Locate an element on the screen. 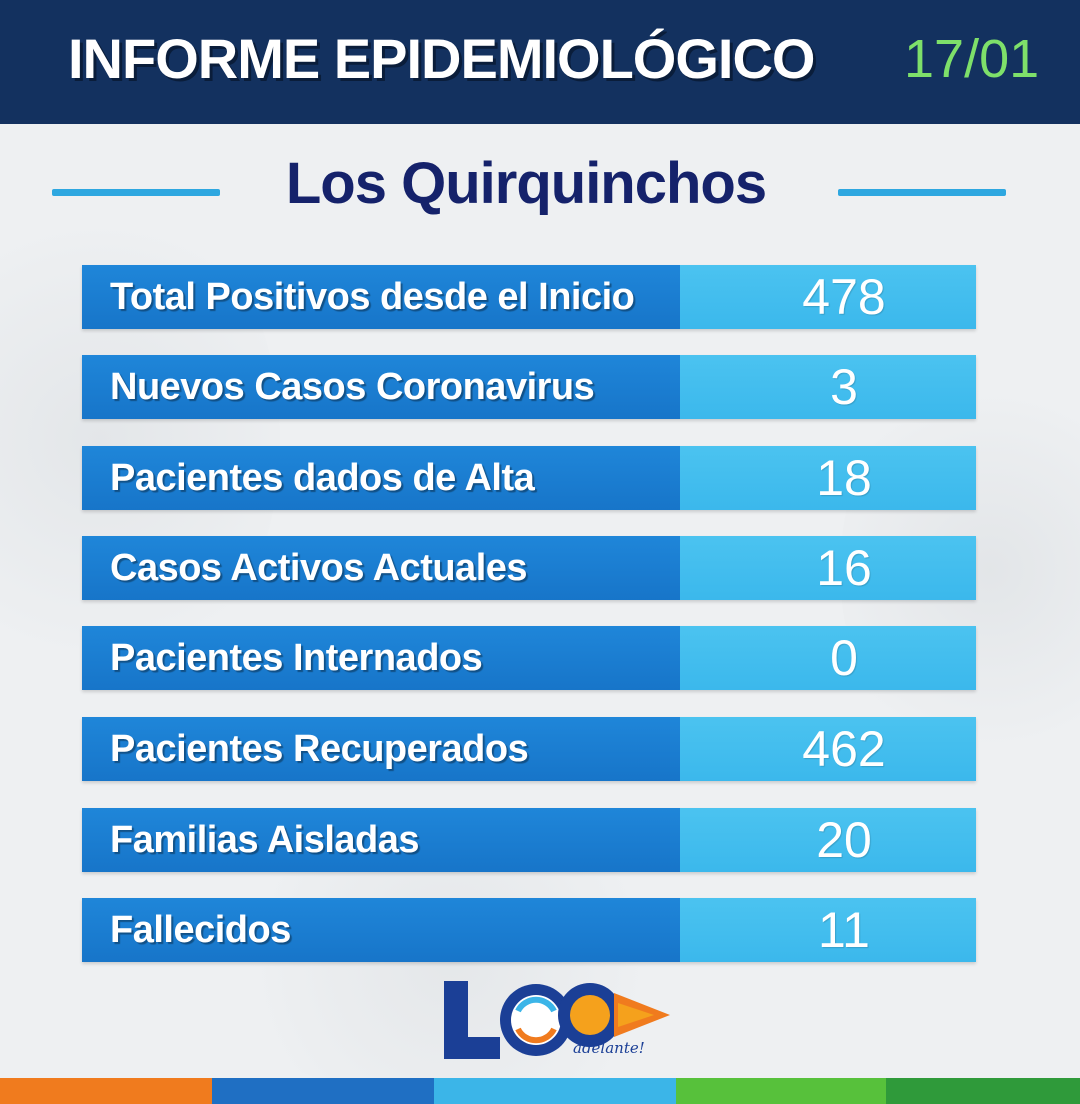 The height and width of the screenshot is (1104, 1080). background-decoration is located at coordinates (140, 440).